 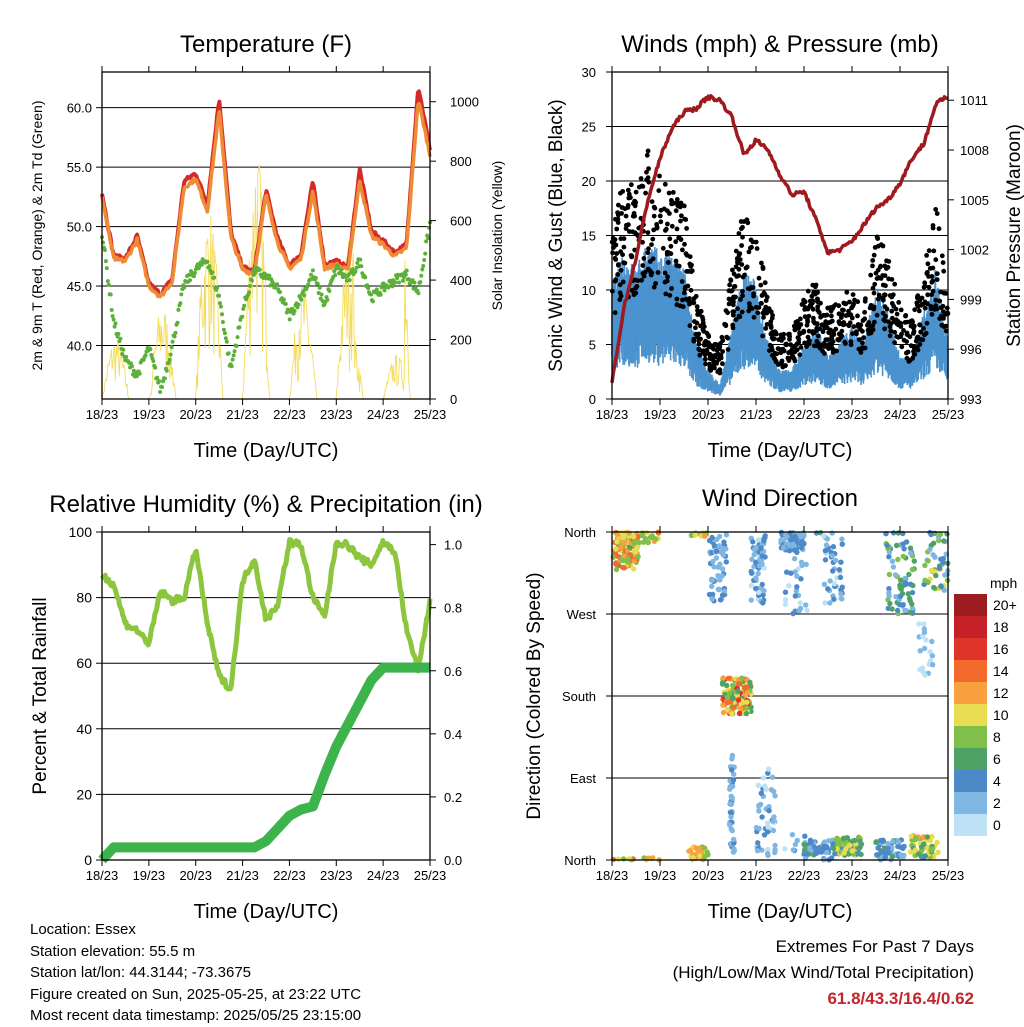 I want to click on y-axis-title-1: Sonic Wind & Gust (Blue, Black), so click(x=556, y=235).